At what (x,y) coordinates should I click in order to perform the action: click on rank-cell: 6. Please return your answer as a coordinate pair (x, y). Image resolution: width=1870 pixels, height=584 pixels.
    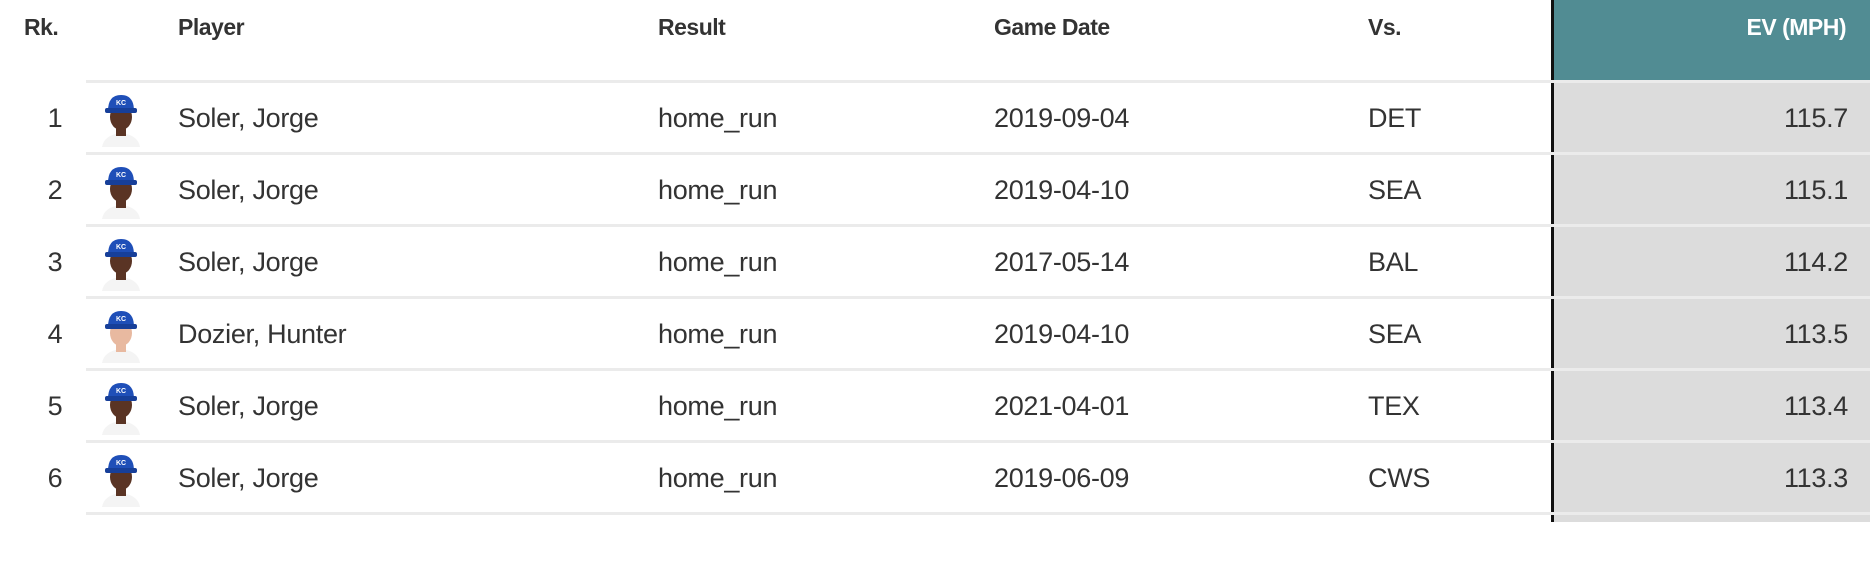
    Looking at the image, I should click on (55, 478).